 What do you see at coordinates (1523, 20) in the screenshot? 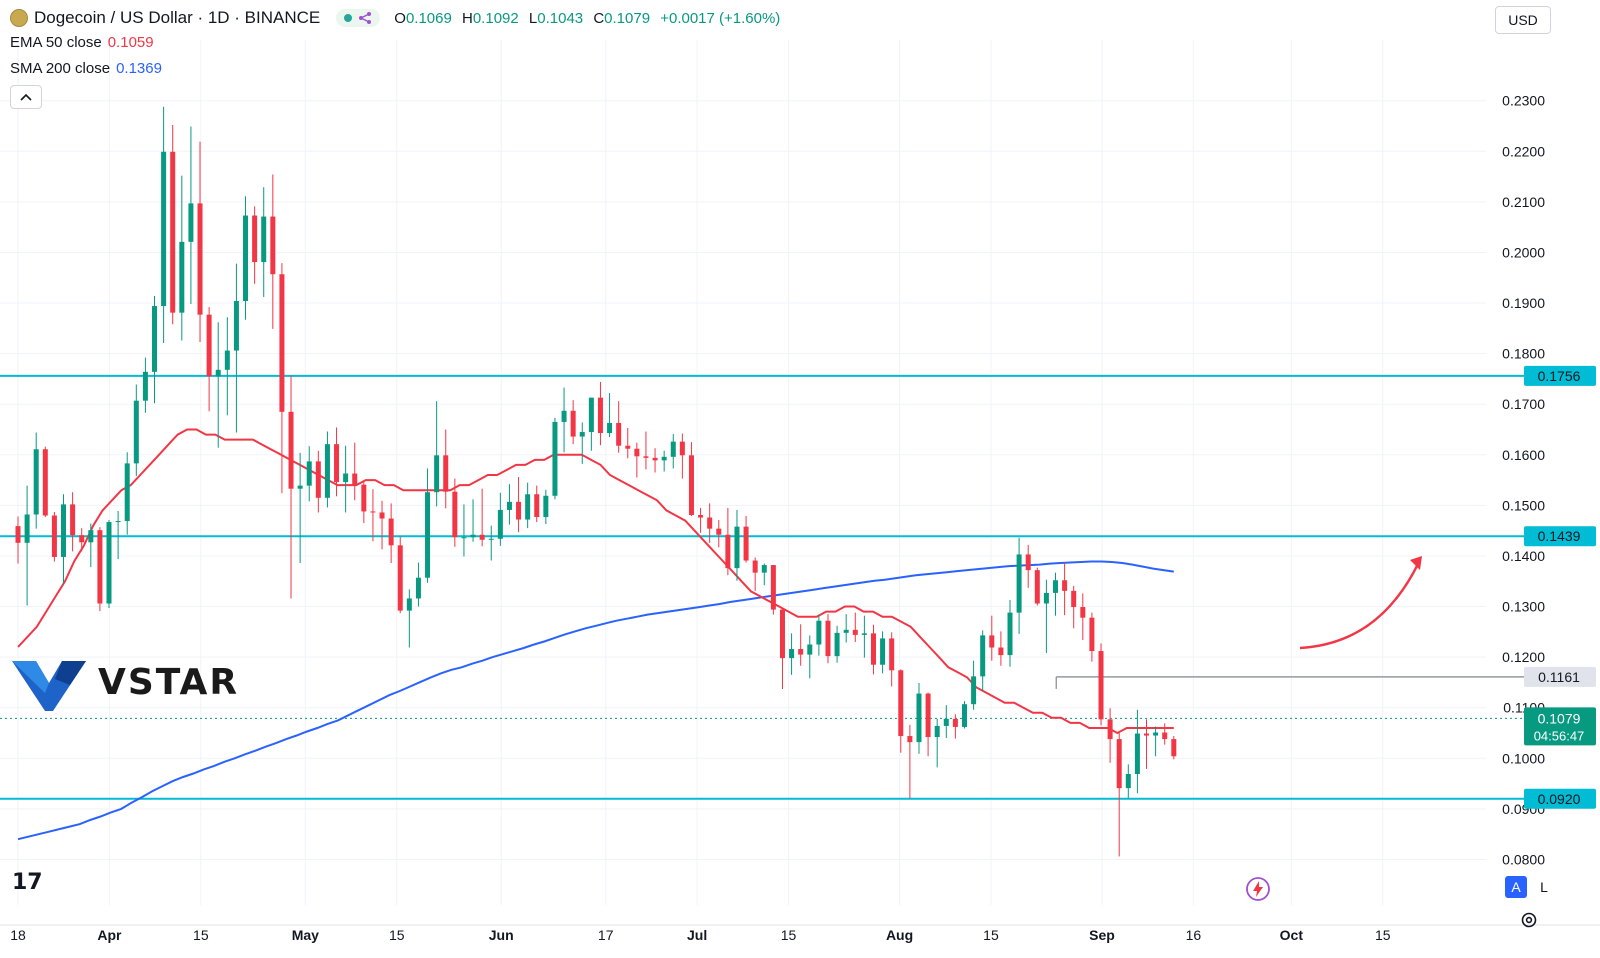
I see `currency-button: USD` at bounding box center [1523, 20].